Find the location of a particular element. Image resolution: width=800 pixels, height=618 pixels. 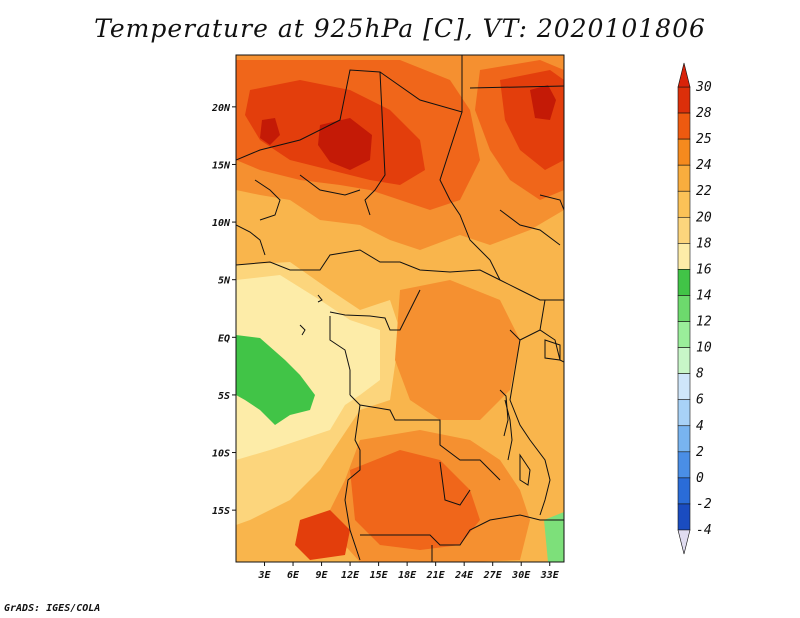

border-namibia-zambia is located at coordinates (462, 530).